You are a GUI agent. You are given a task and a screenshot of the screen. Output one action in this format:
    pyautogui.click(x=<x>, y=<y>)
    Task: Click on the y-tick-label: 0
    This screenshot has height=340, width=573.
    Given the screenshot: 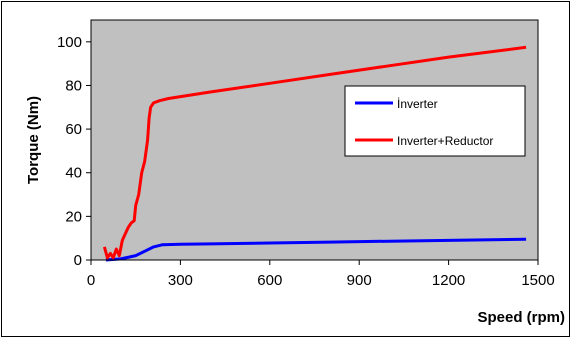 What is the action you would take?
    pyautogui.click(x=78, y=260)
    